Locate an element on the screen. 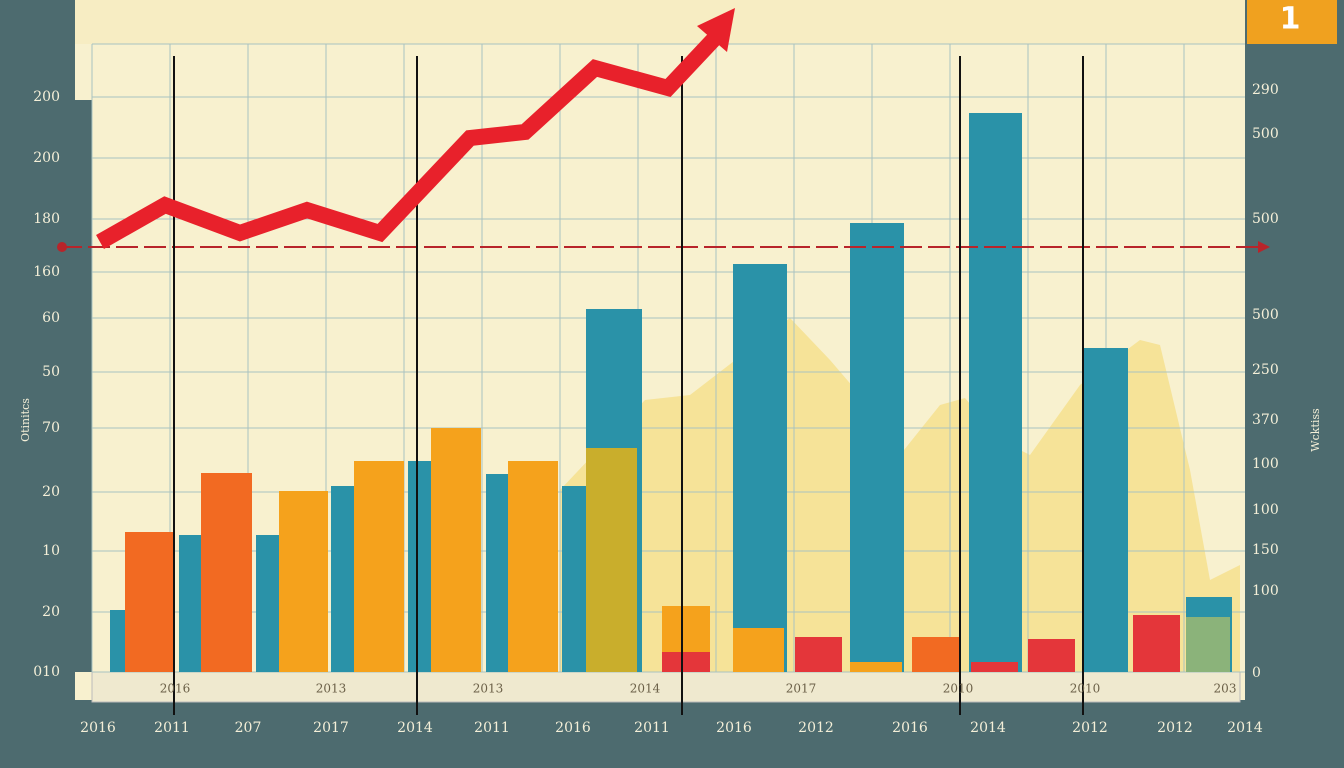  top-strip is located at coordinates (660, 22).